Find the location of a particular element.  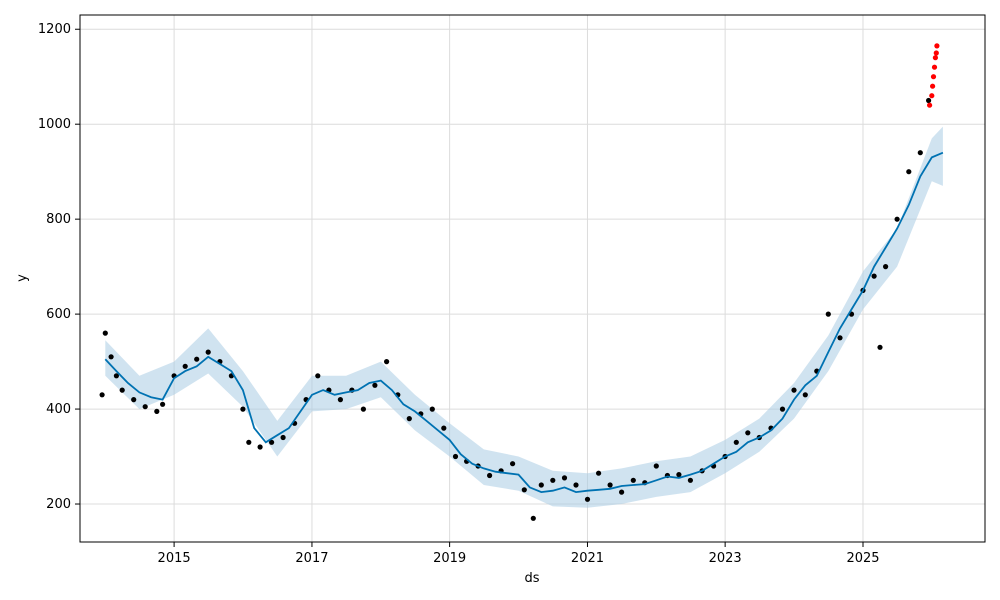

y-tick-label: 1000 is located at coordinates (54, 124).